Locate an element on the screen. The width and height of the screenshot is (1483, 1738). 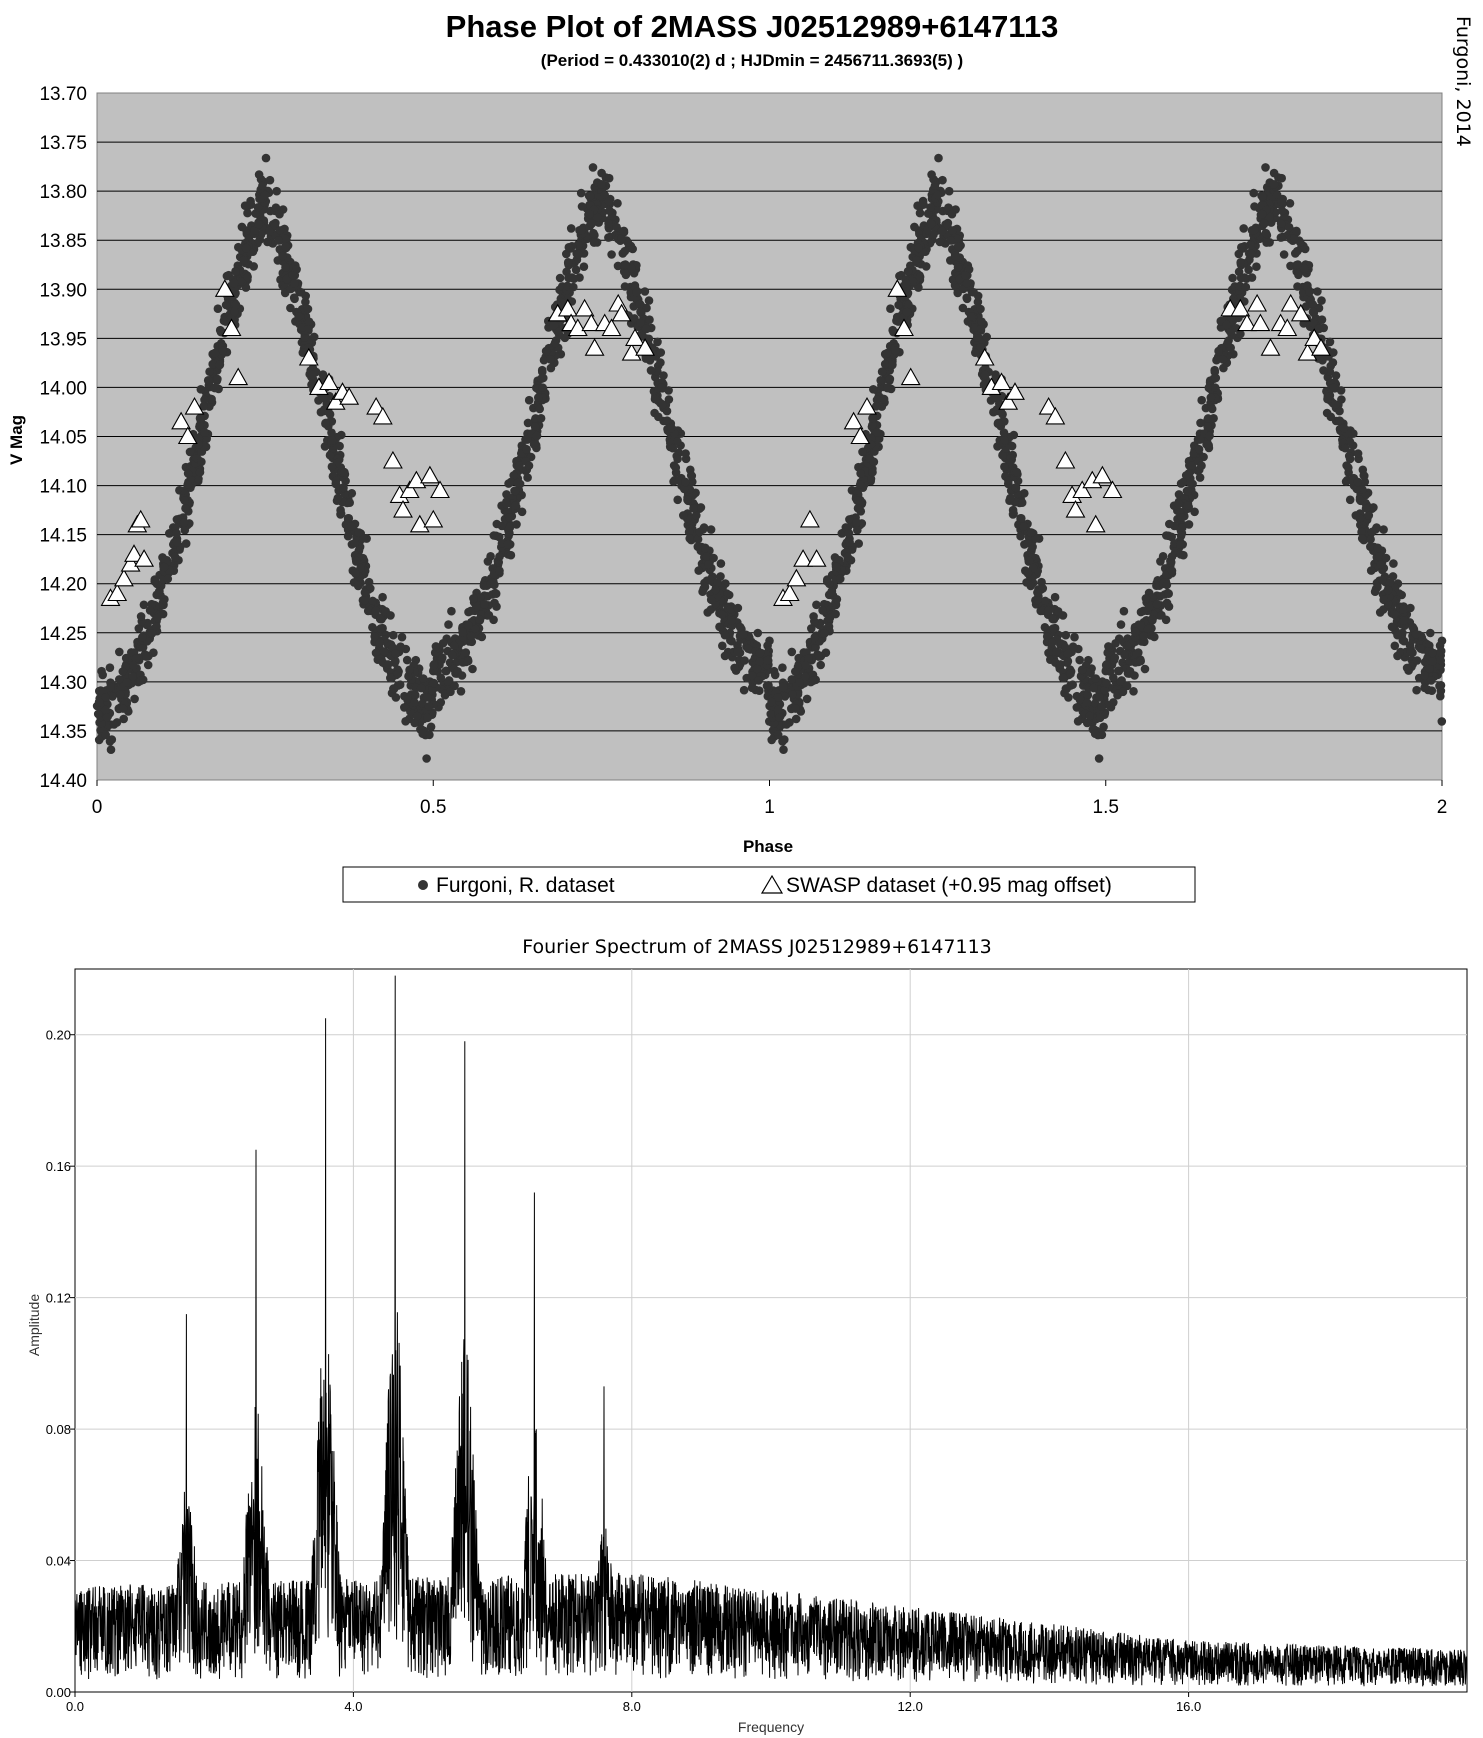
y-tick-label: 0.16 is located at coordinates (58, 1166).